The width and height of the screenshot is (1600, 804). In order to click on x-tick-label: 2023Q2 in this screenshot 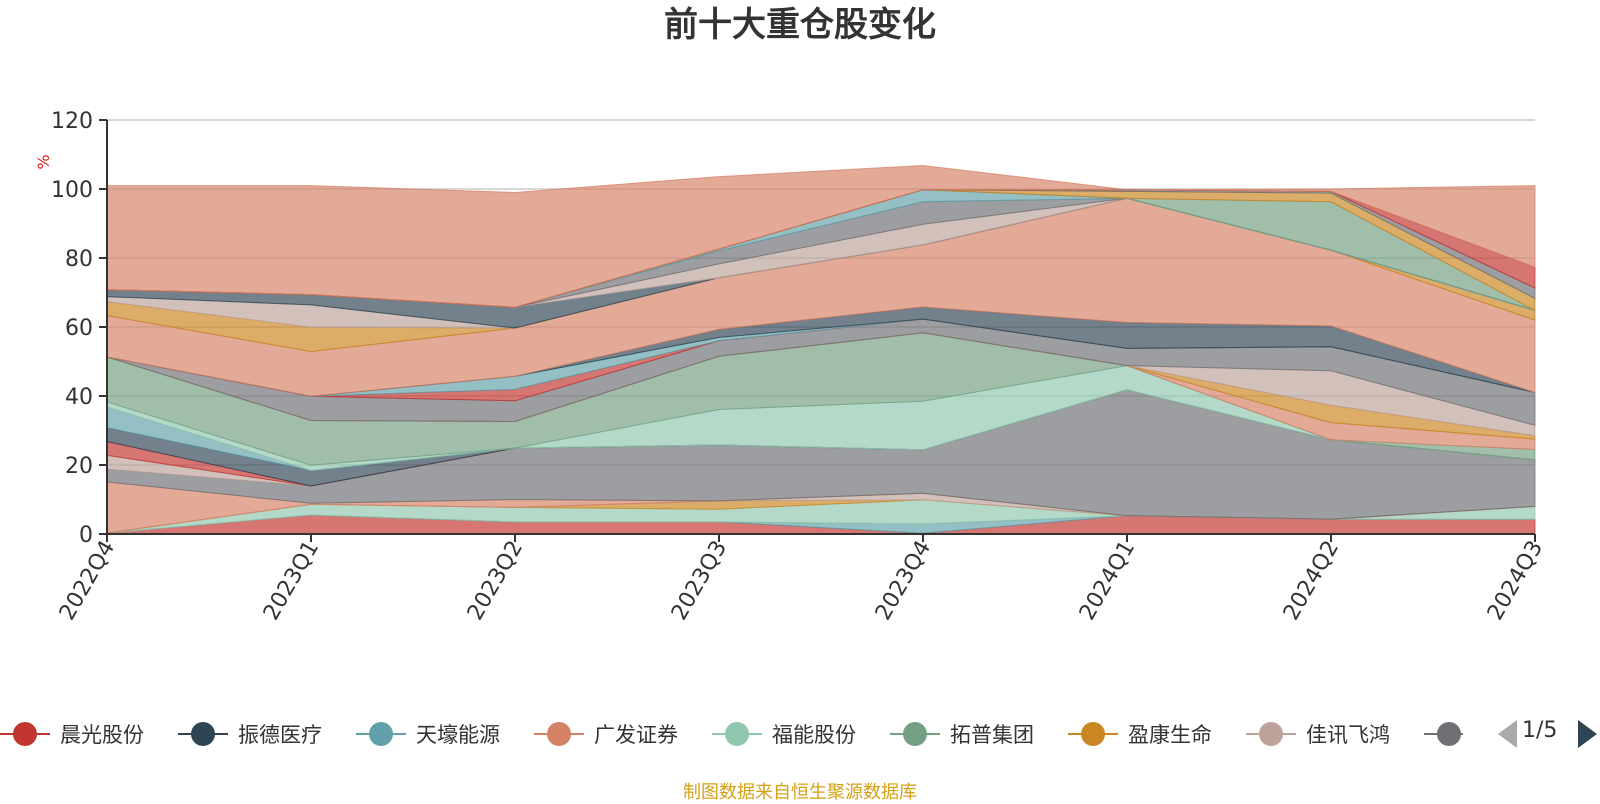, I will do `click(495, 581)`.